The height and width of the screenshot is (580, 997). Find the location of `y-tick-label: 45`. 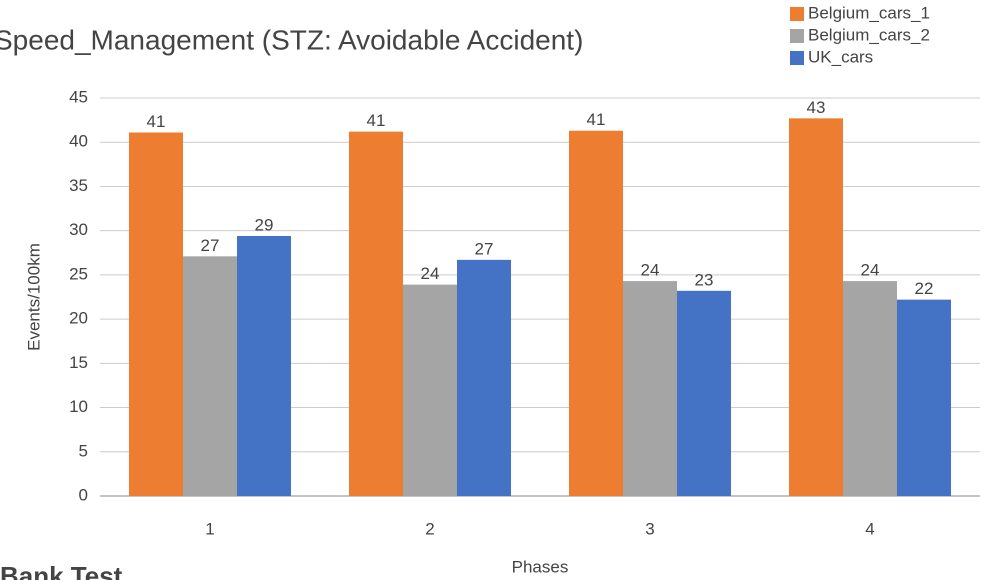

y-tick-label: 45 is located at coordinates (78, 96).